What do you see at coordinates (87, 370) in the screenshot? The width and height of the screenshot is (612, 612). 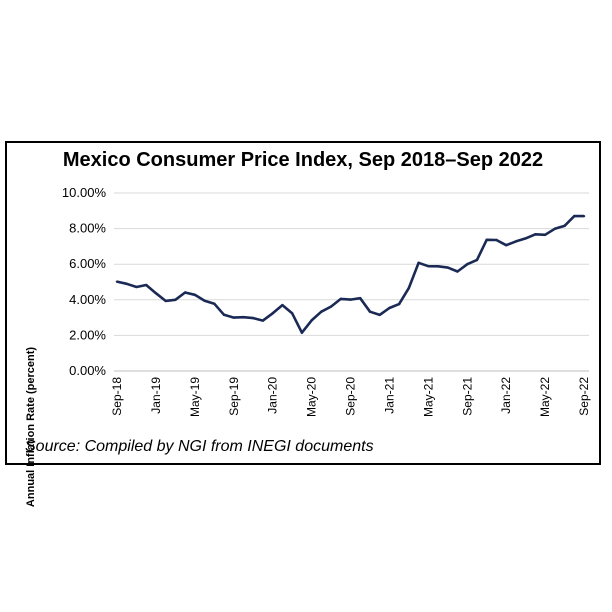 I see `y-tick-label: 0.00%` at bounding box center [87, 370].